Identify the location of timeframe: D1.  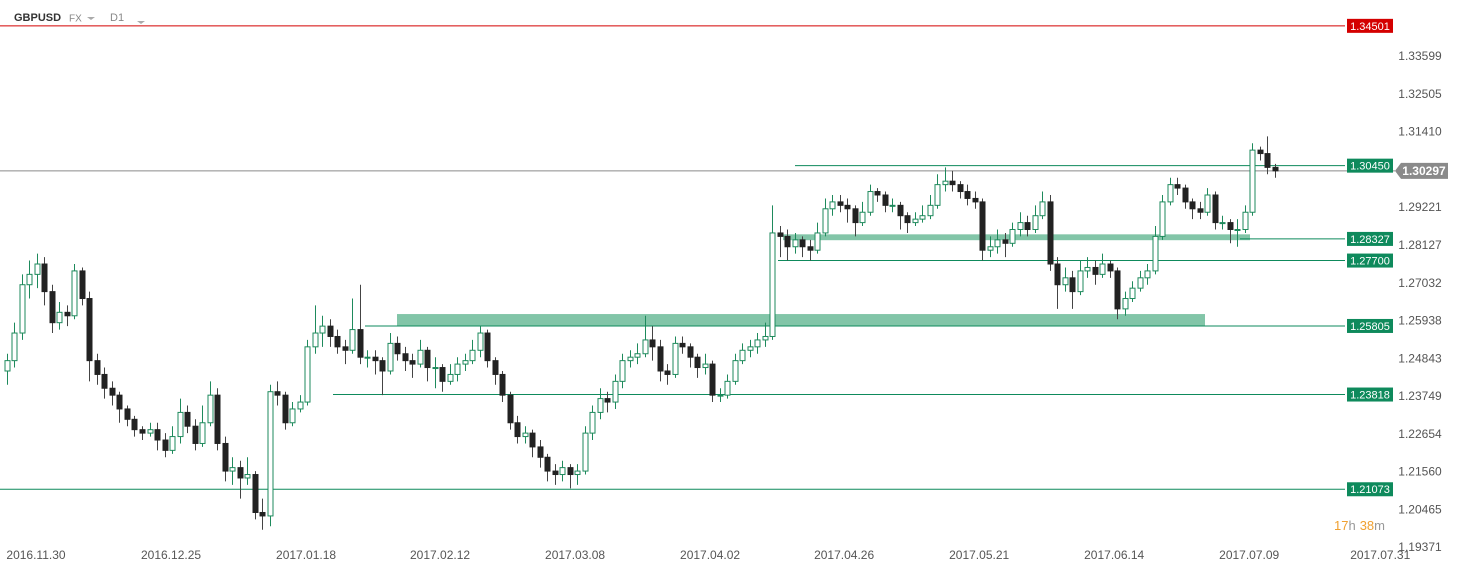
(117, 18).